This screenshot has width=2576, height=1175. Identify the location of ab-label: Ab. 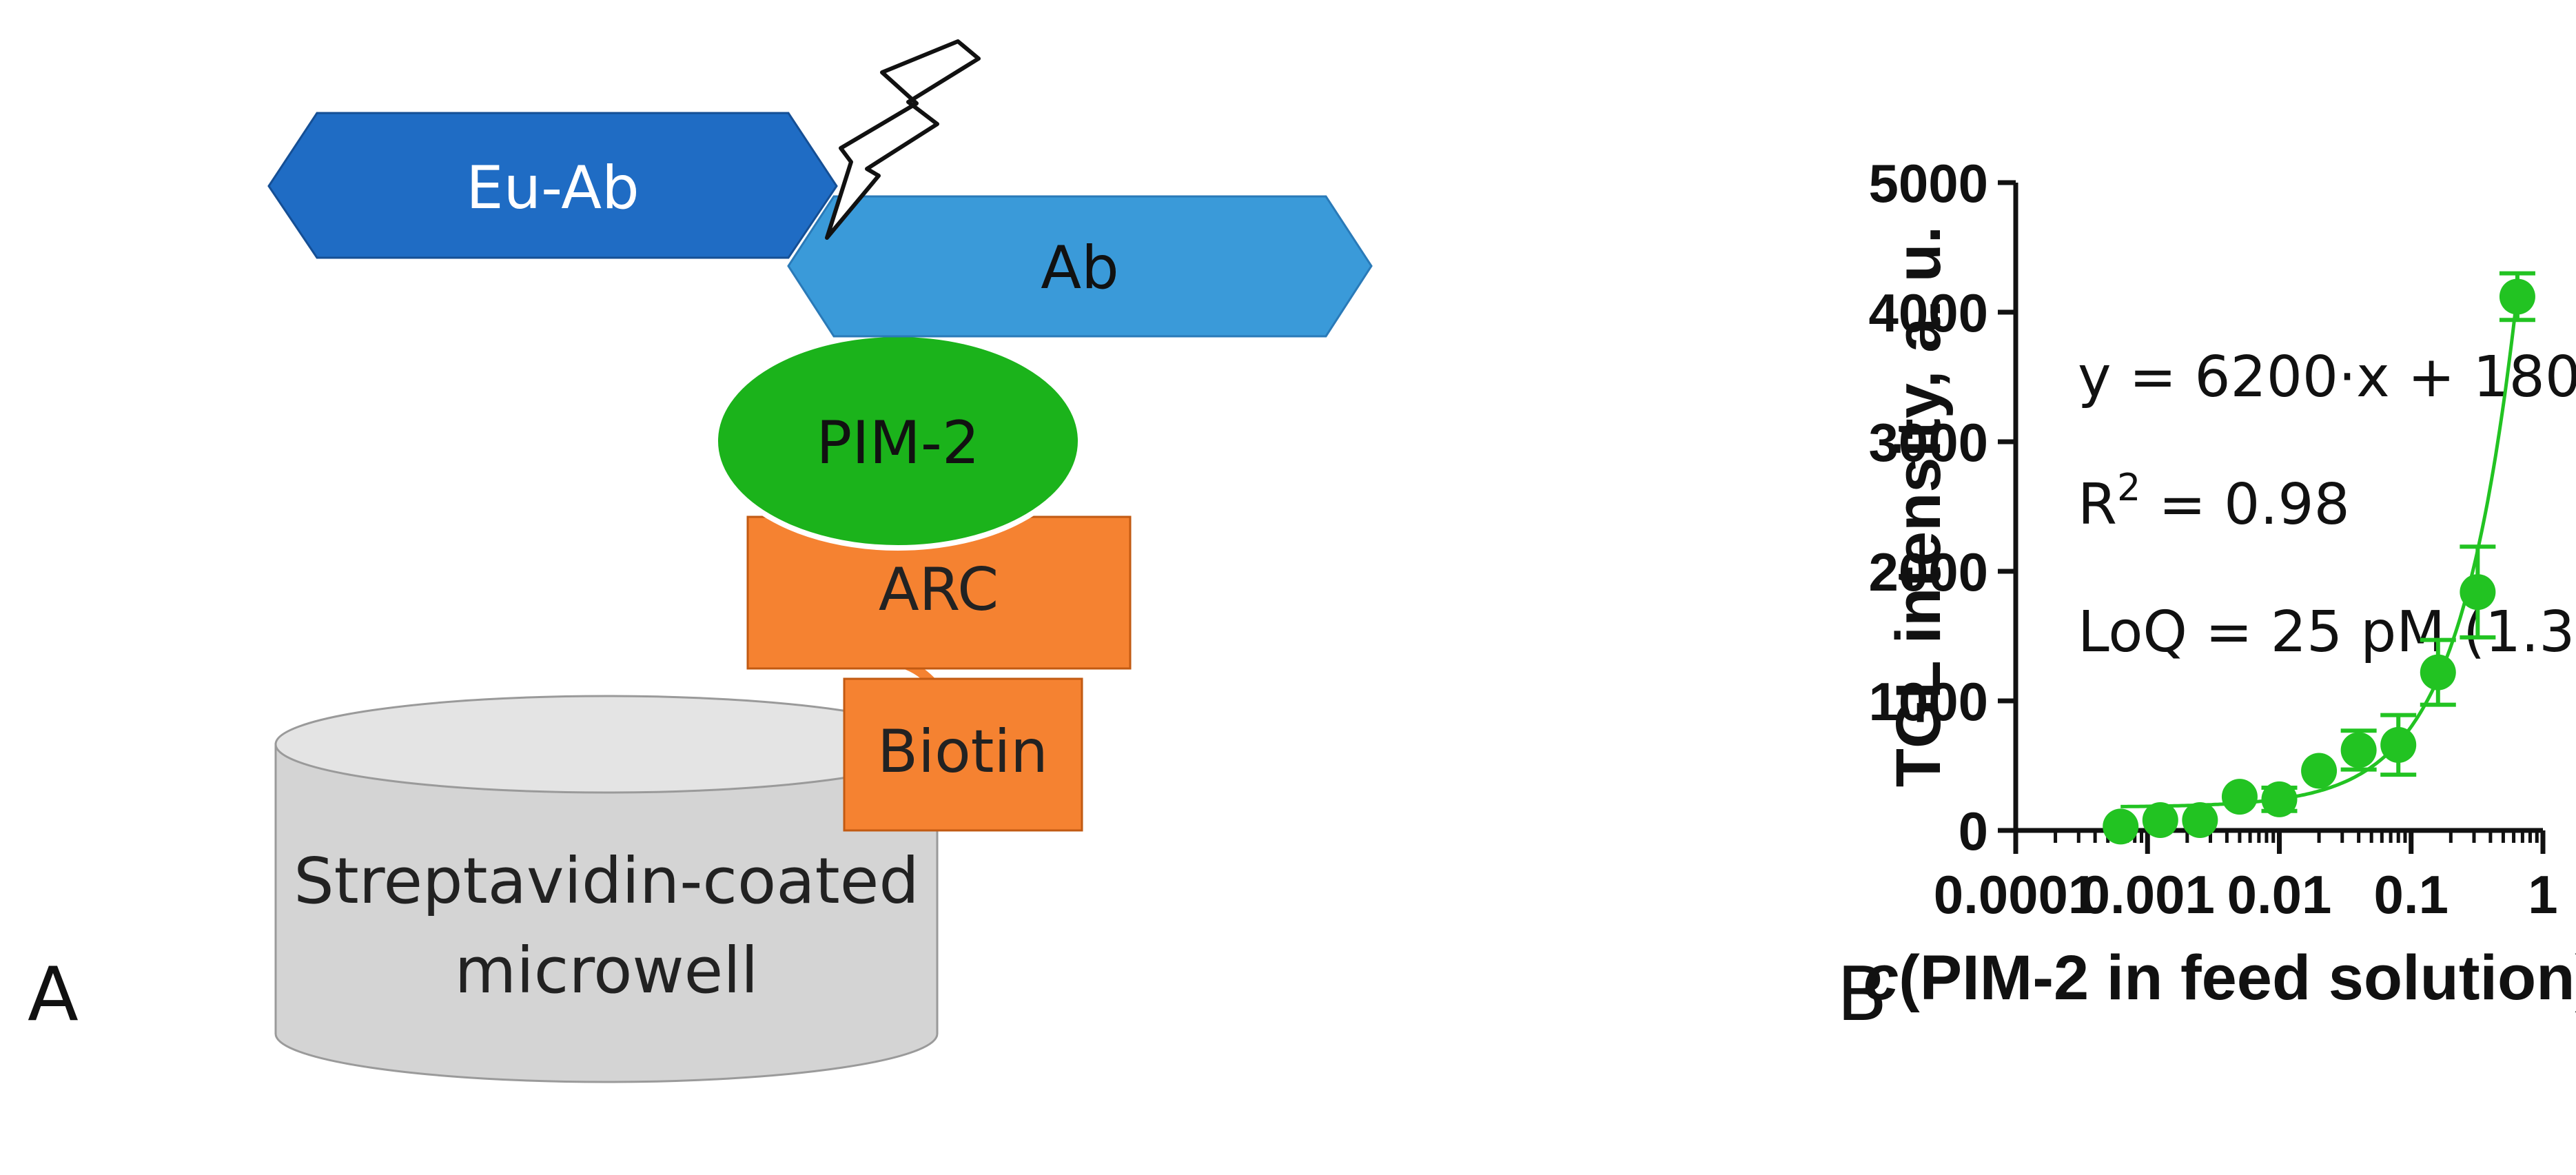
(1079, 269).